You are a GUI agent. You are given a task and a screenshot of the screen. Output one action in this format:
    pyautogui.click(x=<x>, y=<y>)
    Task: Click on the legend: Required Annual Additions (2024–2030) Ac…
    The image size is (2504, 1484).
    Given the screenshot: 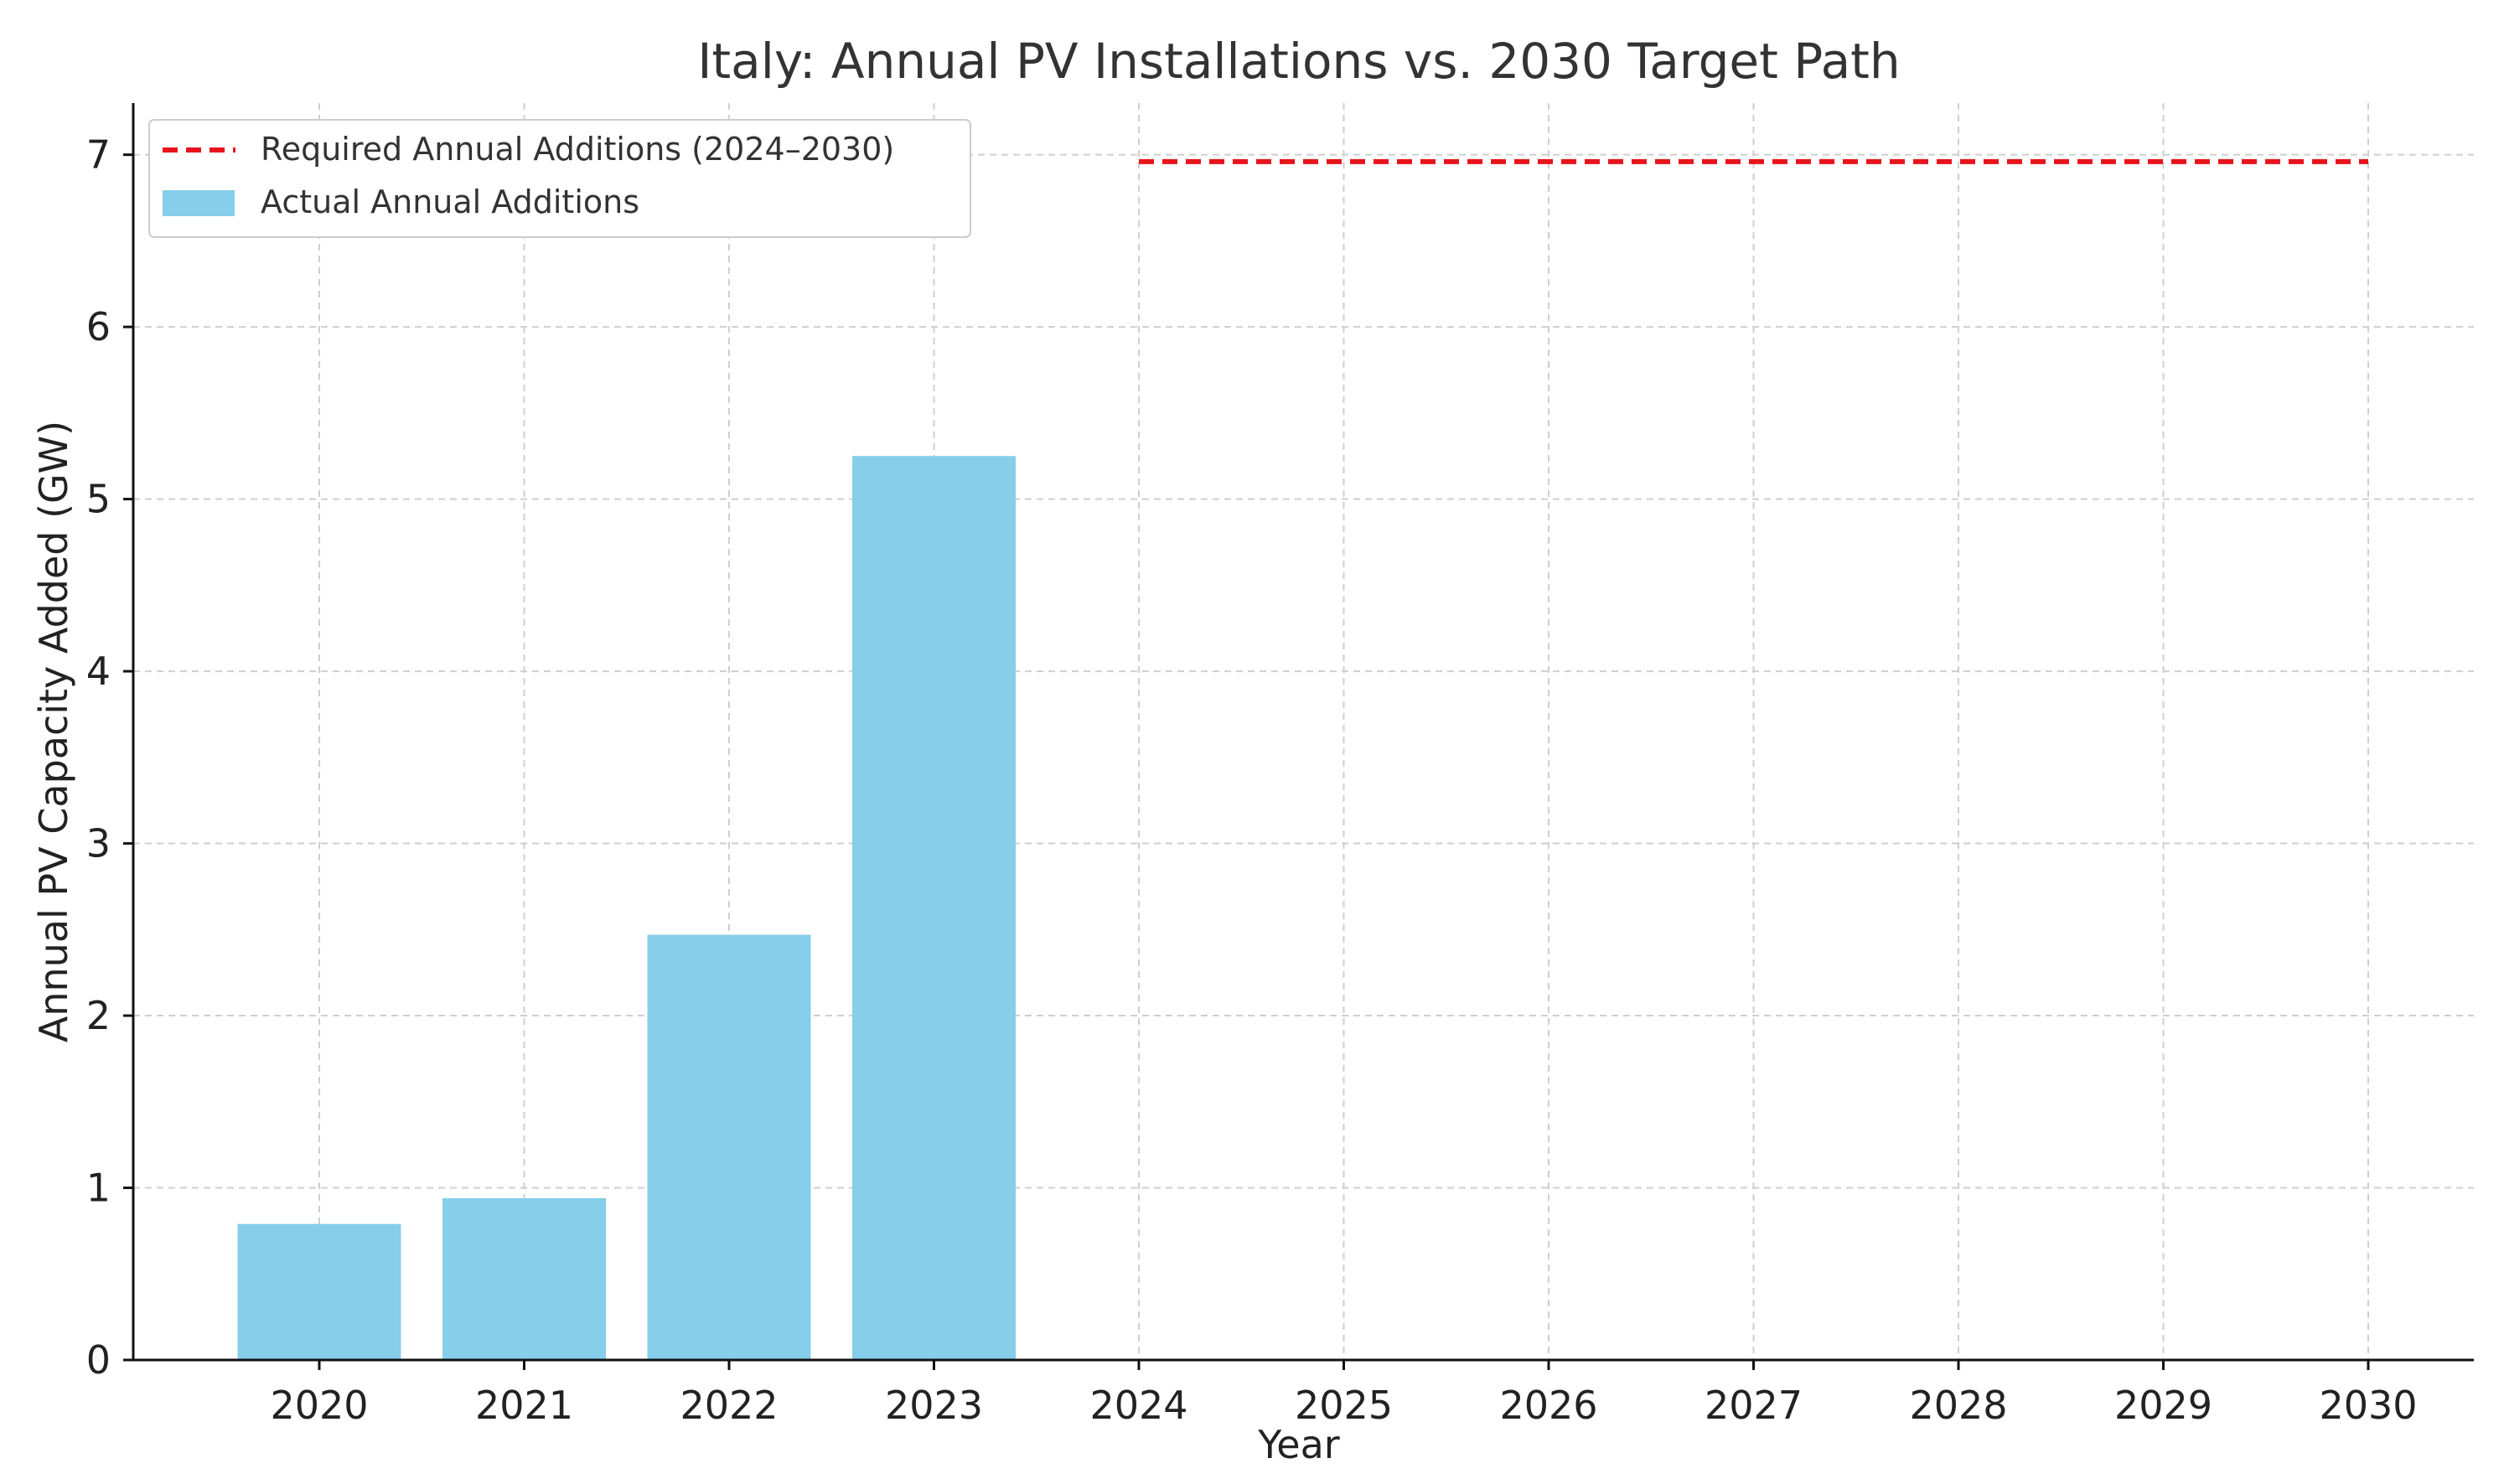 What is the action you would take?
    pyautogui.click(x=559, y=178)
    